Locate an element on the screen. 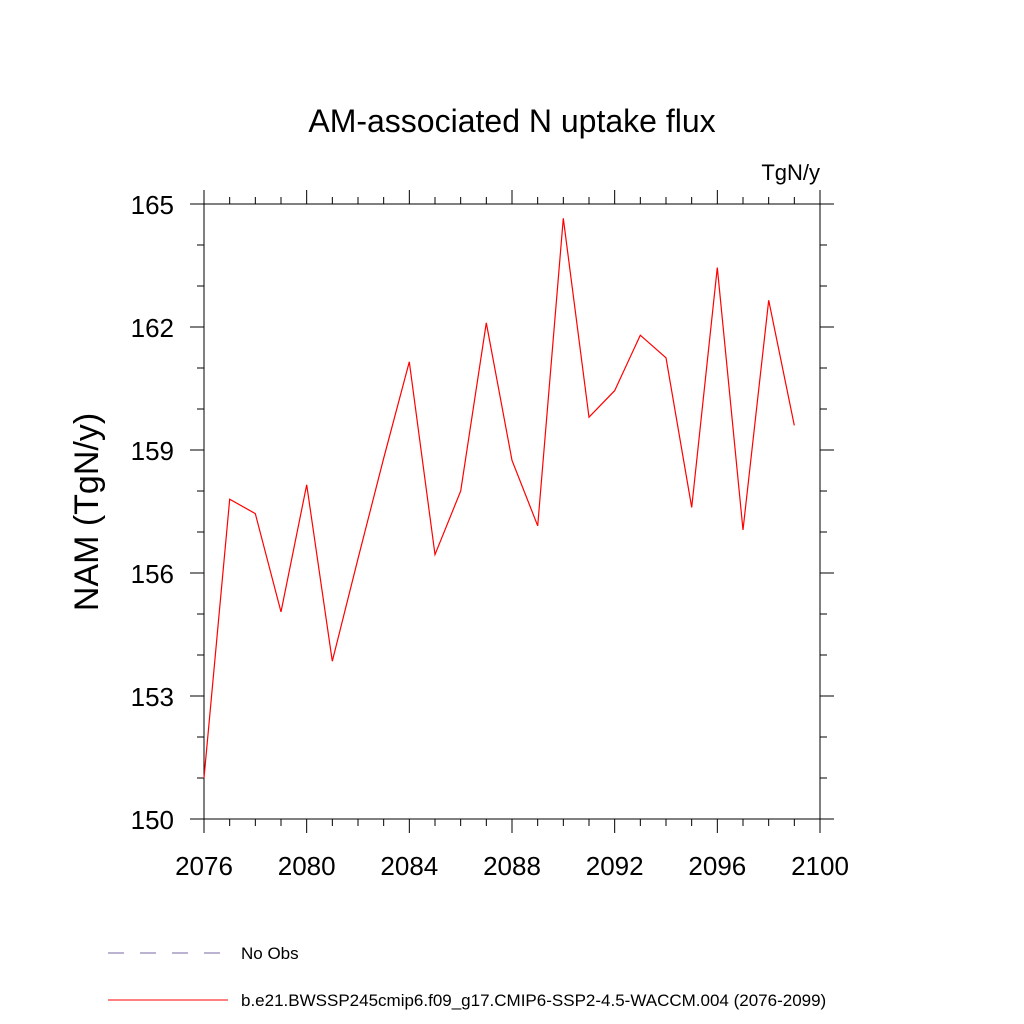 Image resolution: width=1024 pixels, height=1024 pixels. y-tick-label: 156 is located at coordinates (152, 574).